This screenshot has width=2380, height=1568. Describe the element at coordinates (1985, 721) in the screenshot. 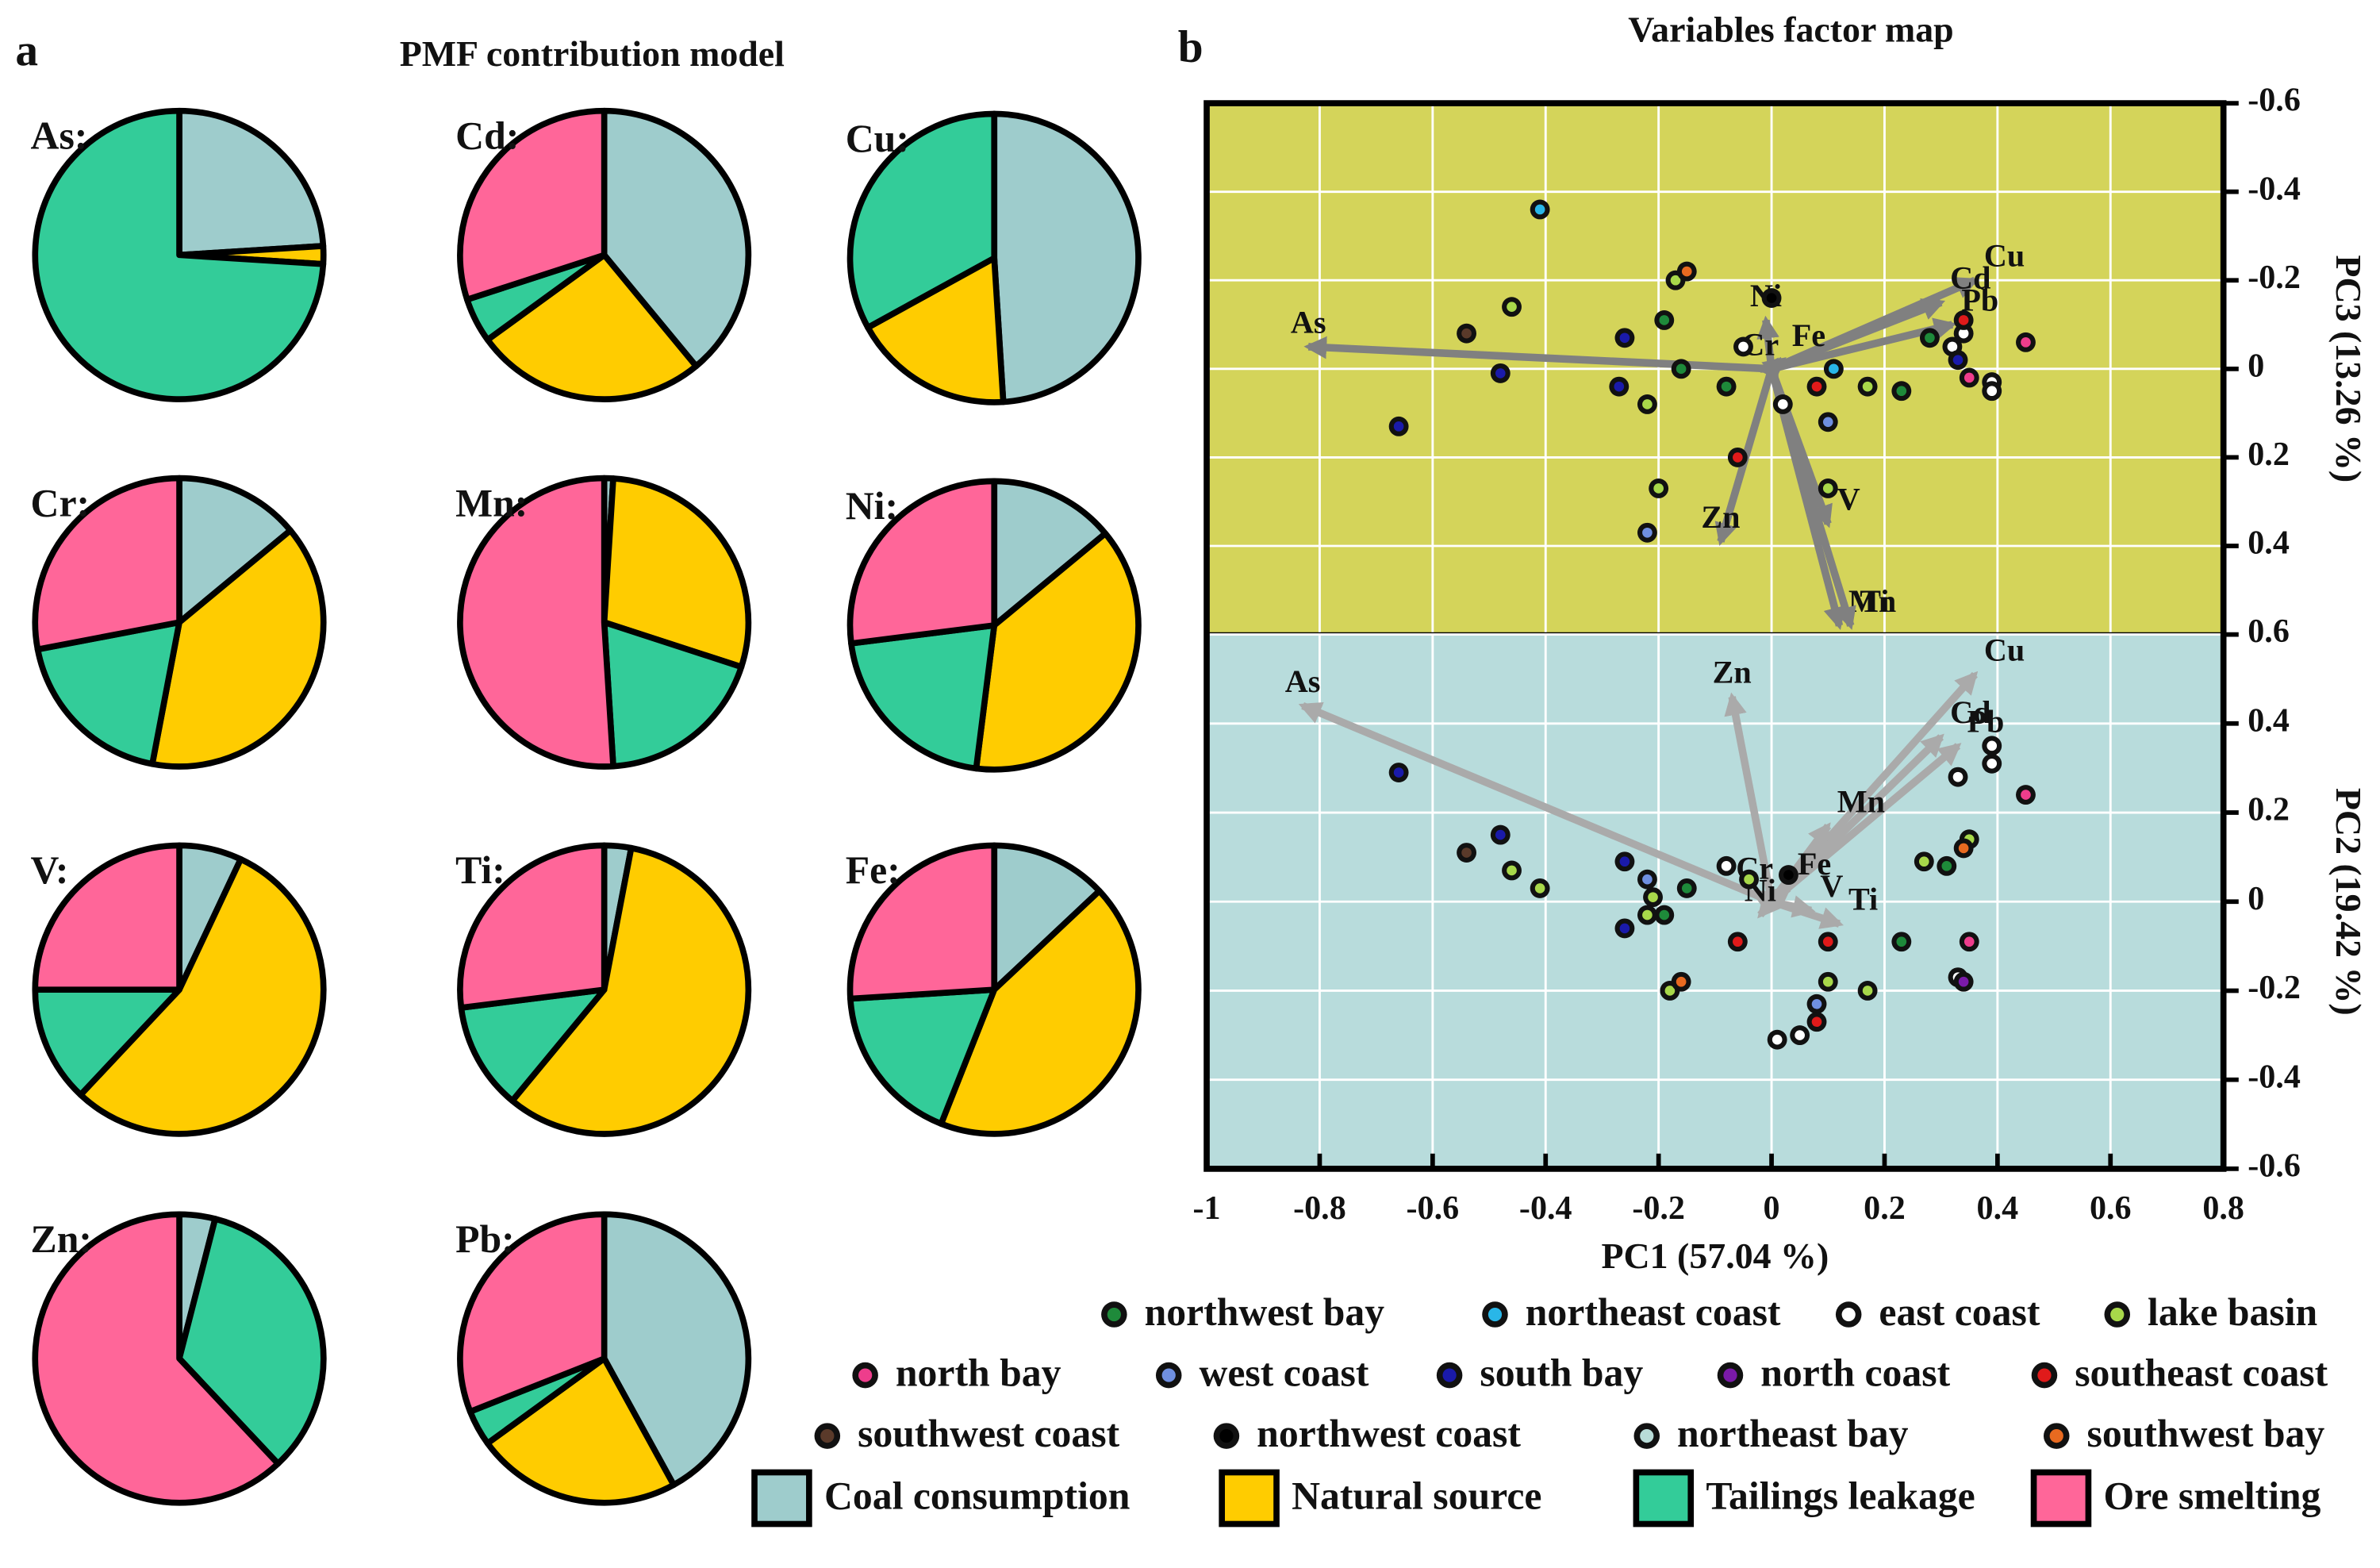

I see `loading-label: Pb` at that location.